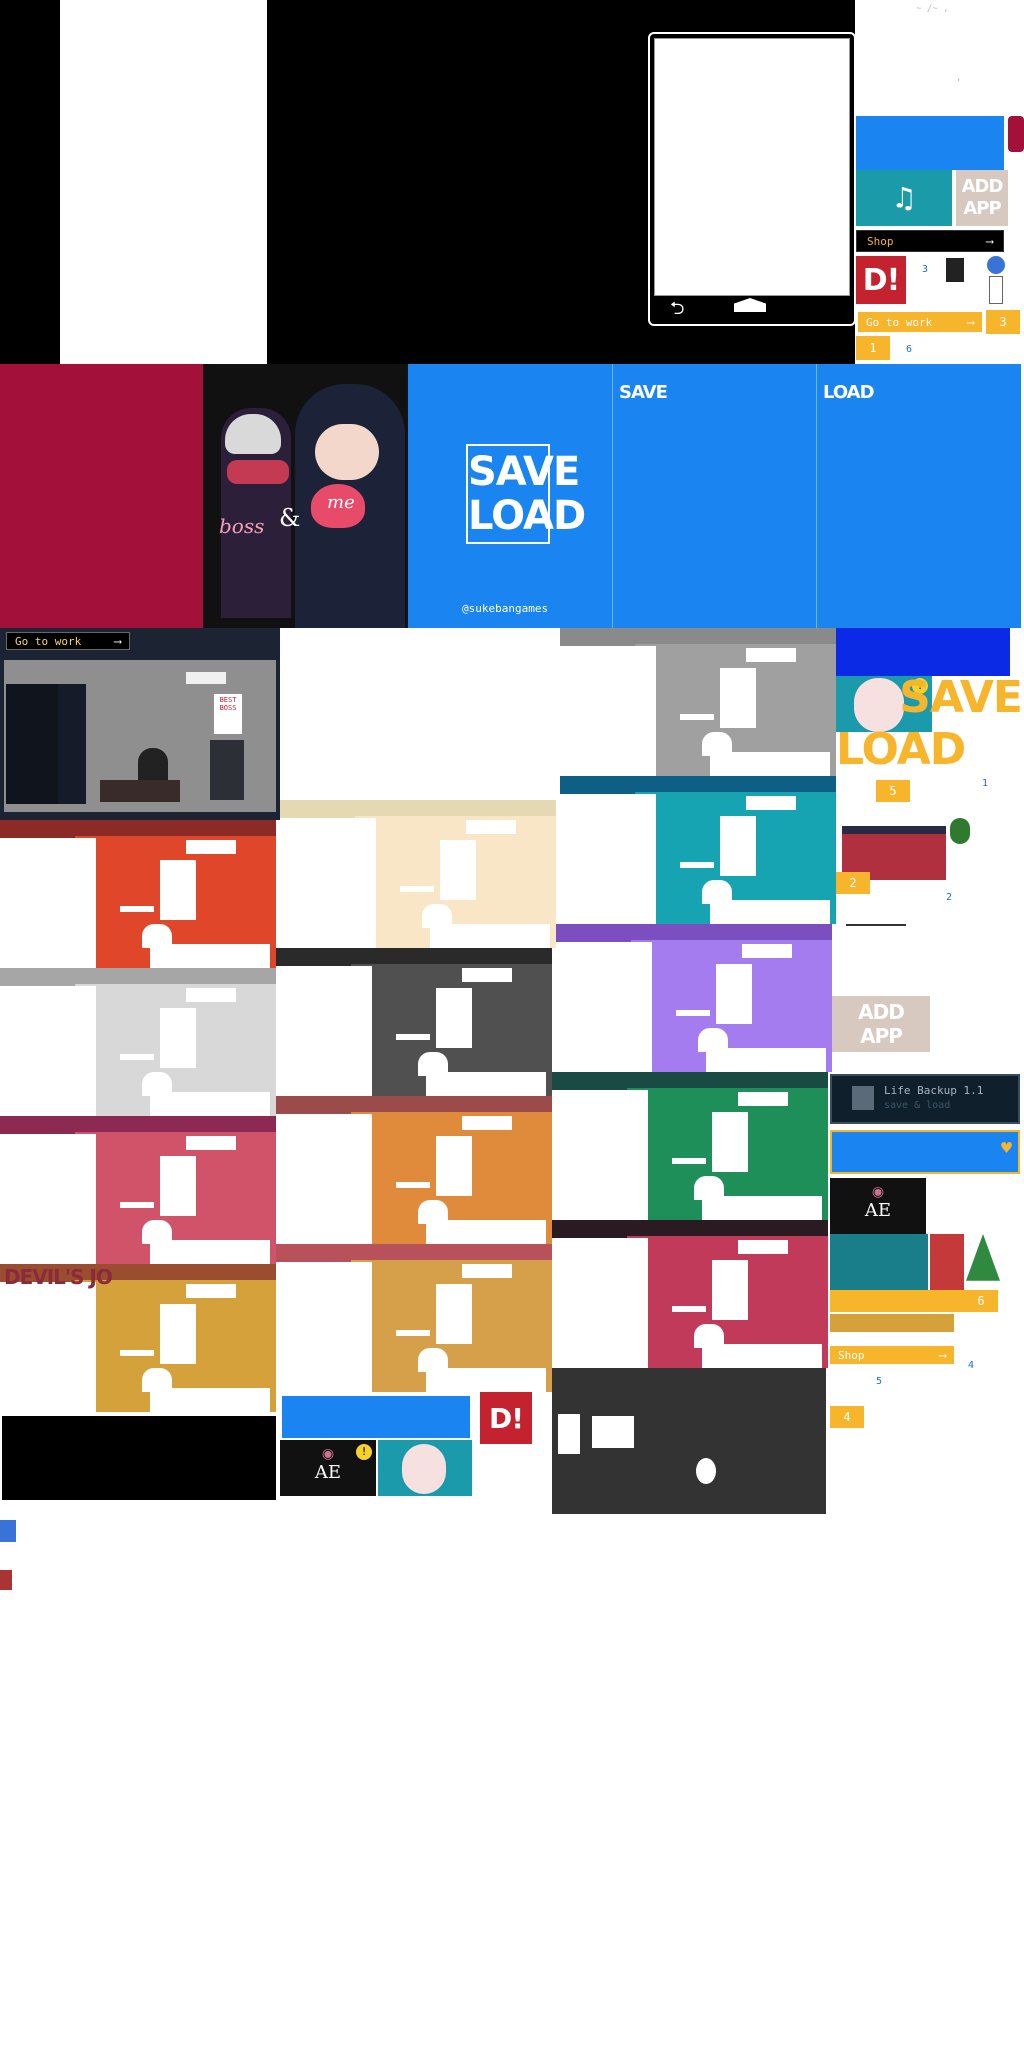  Describe the element at coordinates (714, 496) in the screenshot. I see `save-panel: SAVE` at that location.